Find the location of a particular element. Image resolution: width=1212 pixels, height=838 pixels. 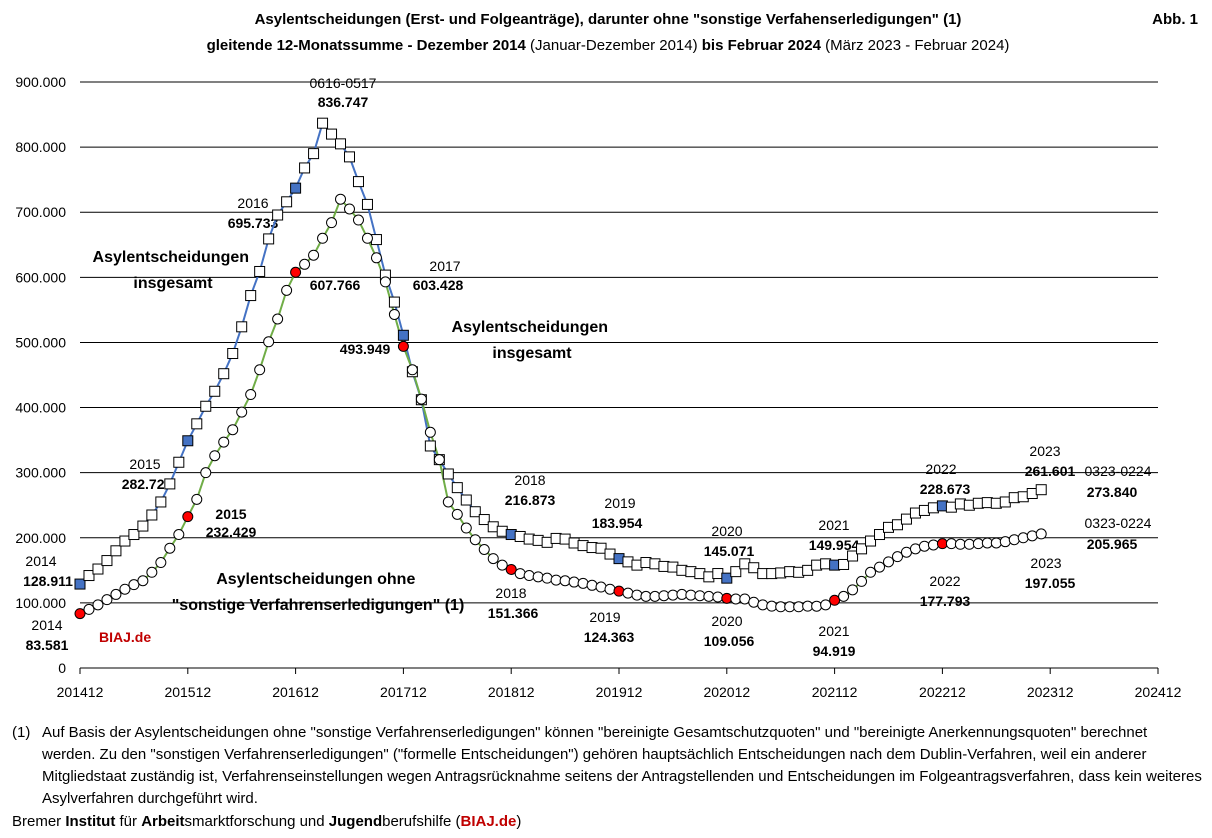

y-tick-label: 800.000 is located at coordinates (40, 147).